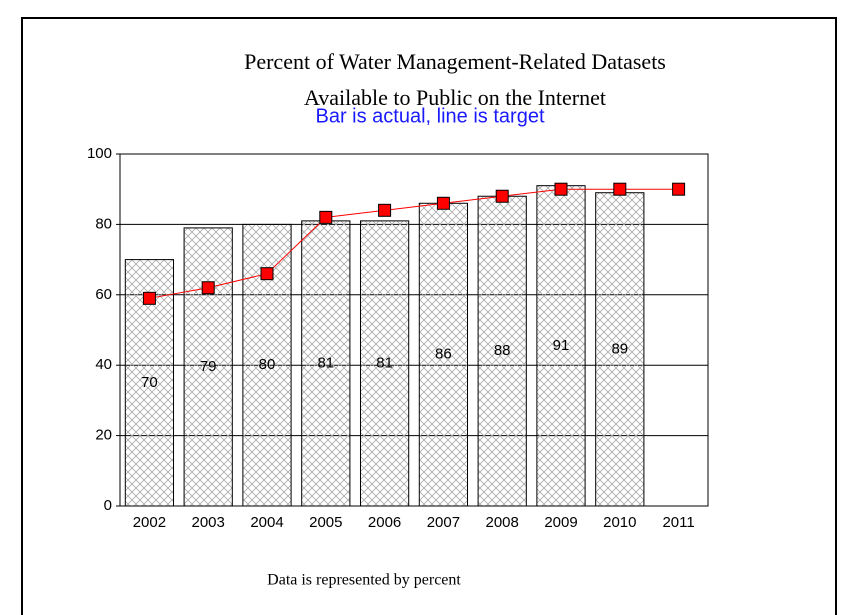 The height and width of the screenshot is (615, 858). Describe the element at coordinates (414, 243) in the screenshot. I see `target-line` at that location.